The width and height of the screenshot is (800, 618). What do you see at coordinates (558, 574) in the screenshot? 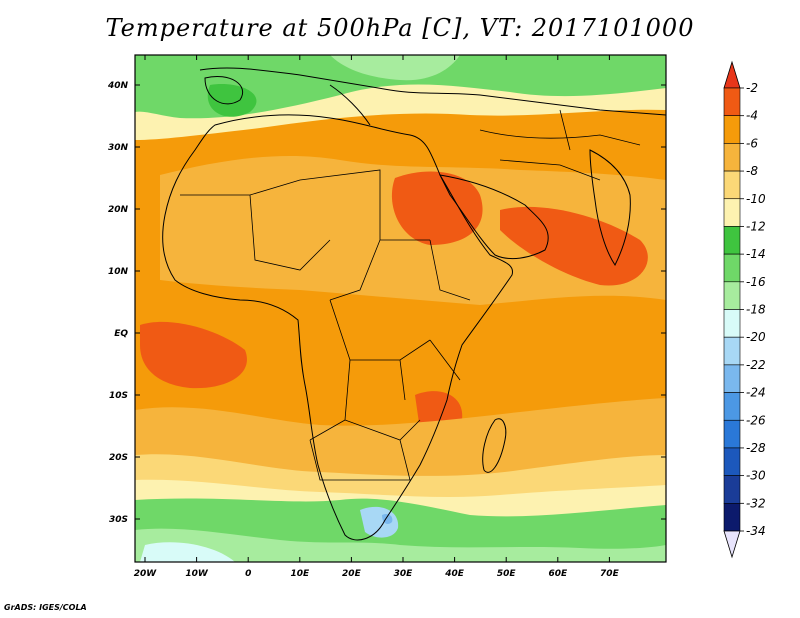
I see `lon-tick-label: 60E` at bounding box center [558, 574].